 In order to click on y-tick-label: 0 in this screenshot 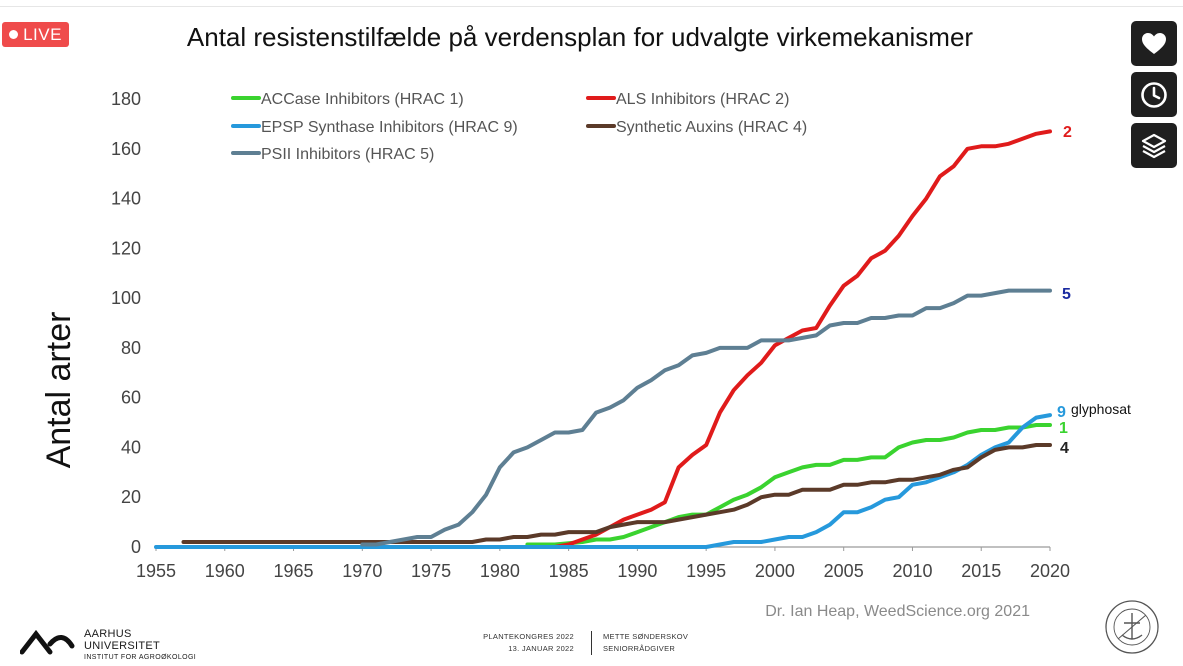, I will do `click(136, 547)`.